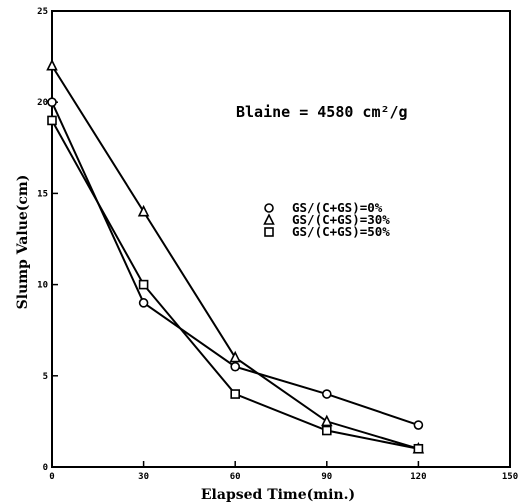 This screenshot has width=525, height=503. I want to click on x-tick-label: 30, so click(143, 477).